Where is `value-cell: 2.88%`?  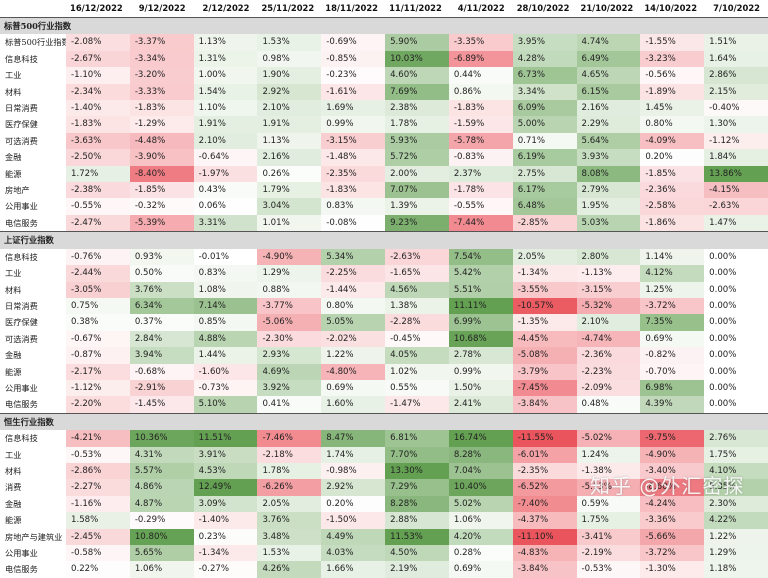 value-cell: 2.88% is located at coordinates (417, 520).